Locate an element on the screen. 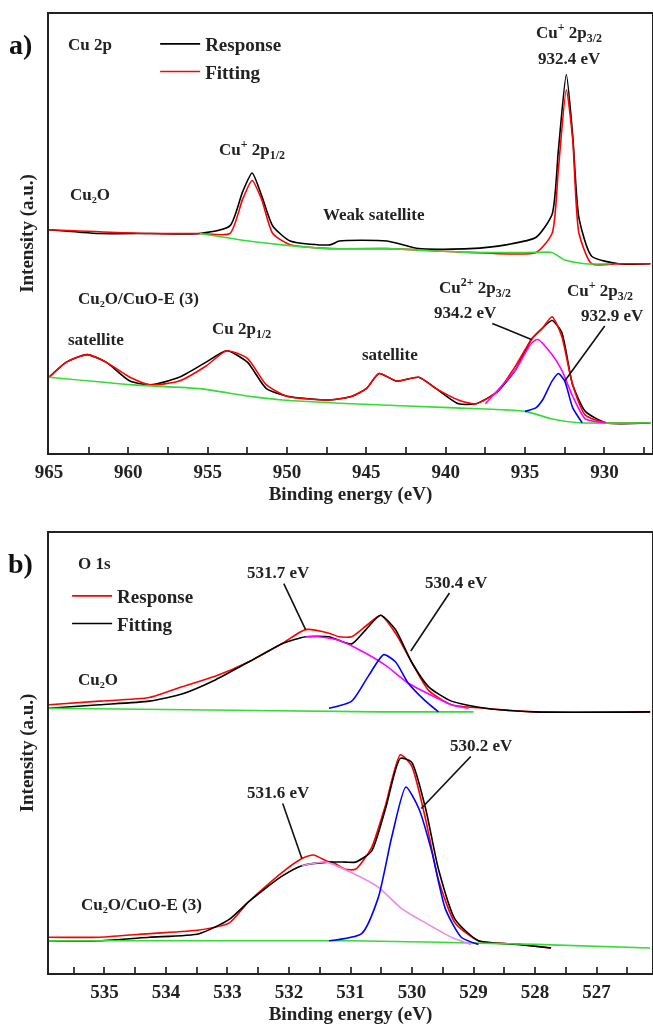 The width and height of the screenshot is (653, 1036). chart-title: b) is located at coordinates (20, 563).